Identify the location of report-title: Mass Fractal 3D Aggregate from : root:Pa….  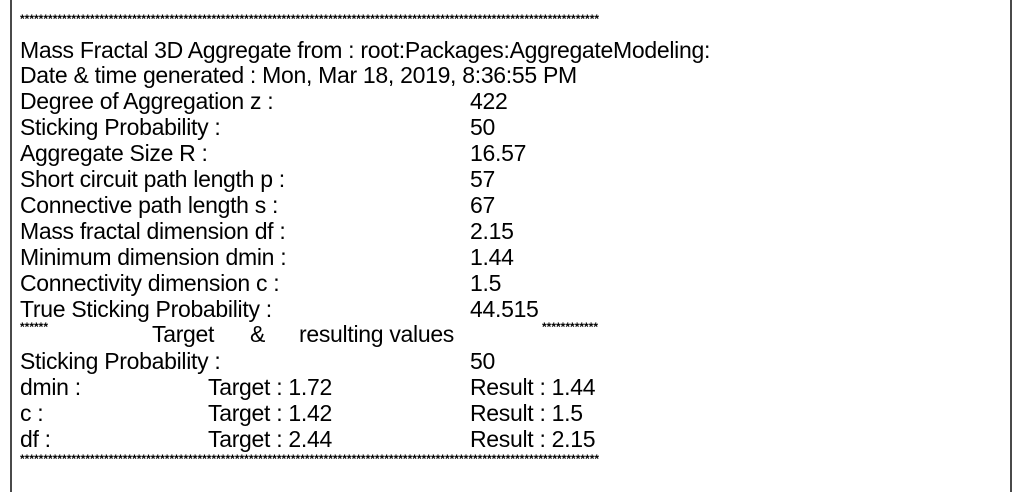
(365, 50).